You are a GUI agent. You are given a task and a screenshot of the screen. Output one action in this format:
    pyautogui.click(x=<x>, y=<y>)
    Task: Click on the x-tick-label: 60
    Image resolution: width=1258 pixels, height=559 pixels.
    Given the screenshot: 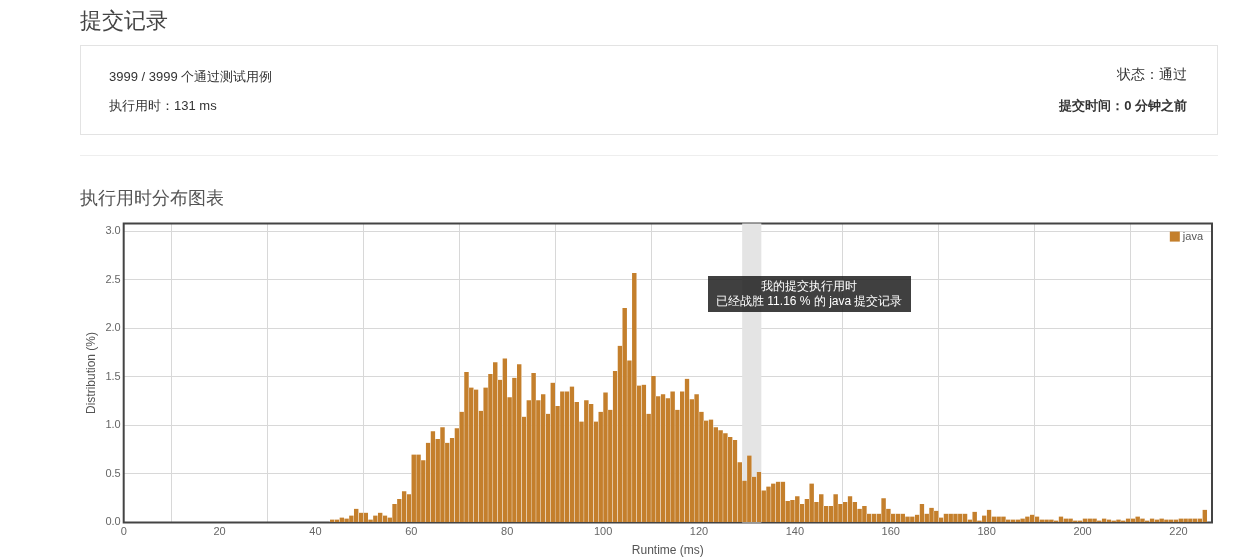 What is the action you would take?
    pyautogui.click(x=411, y=531)
    